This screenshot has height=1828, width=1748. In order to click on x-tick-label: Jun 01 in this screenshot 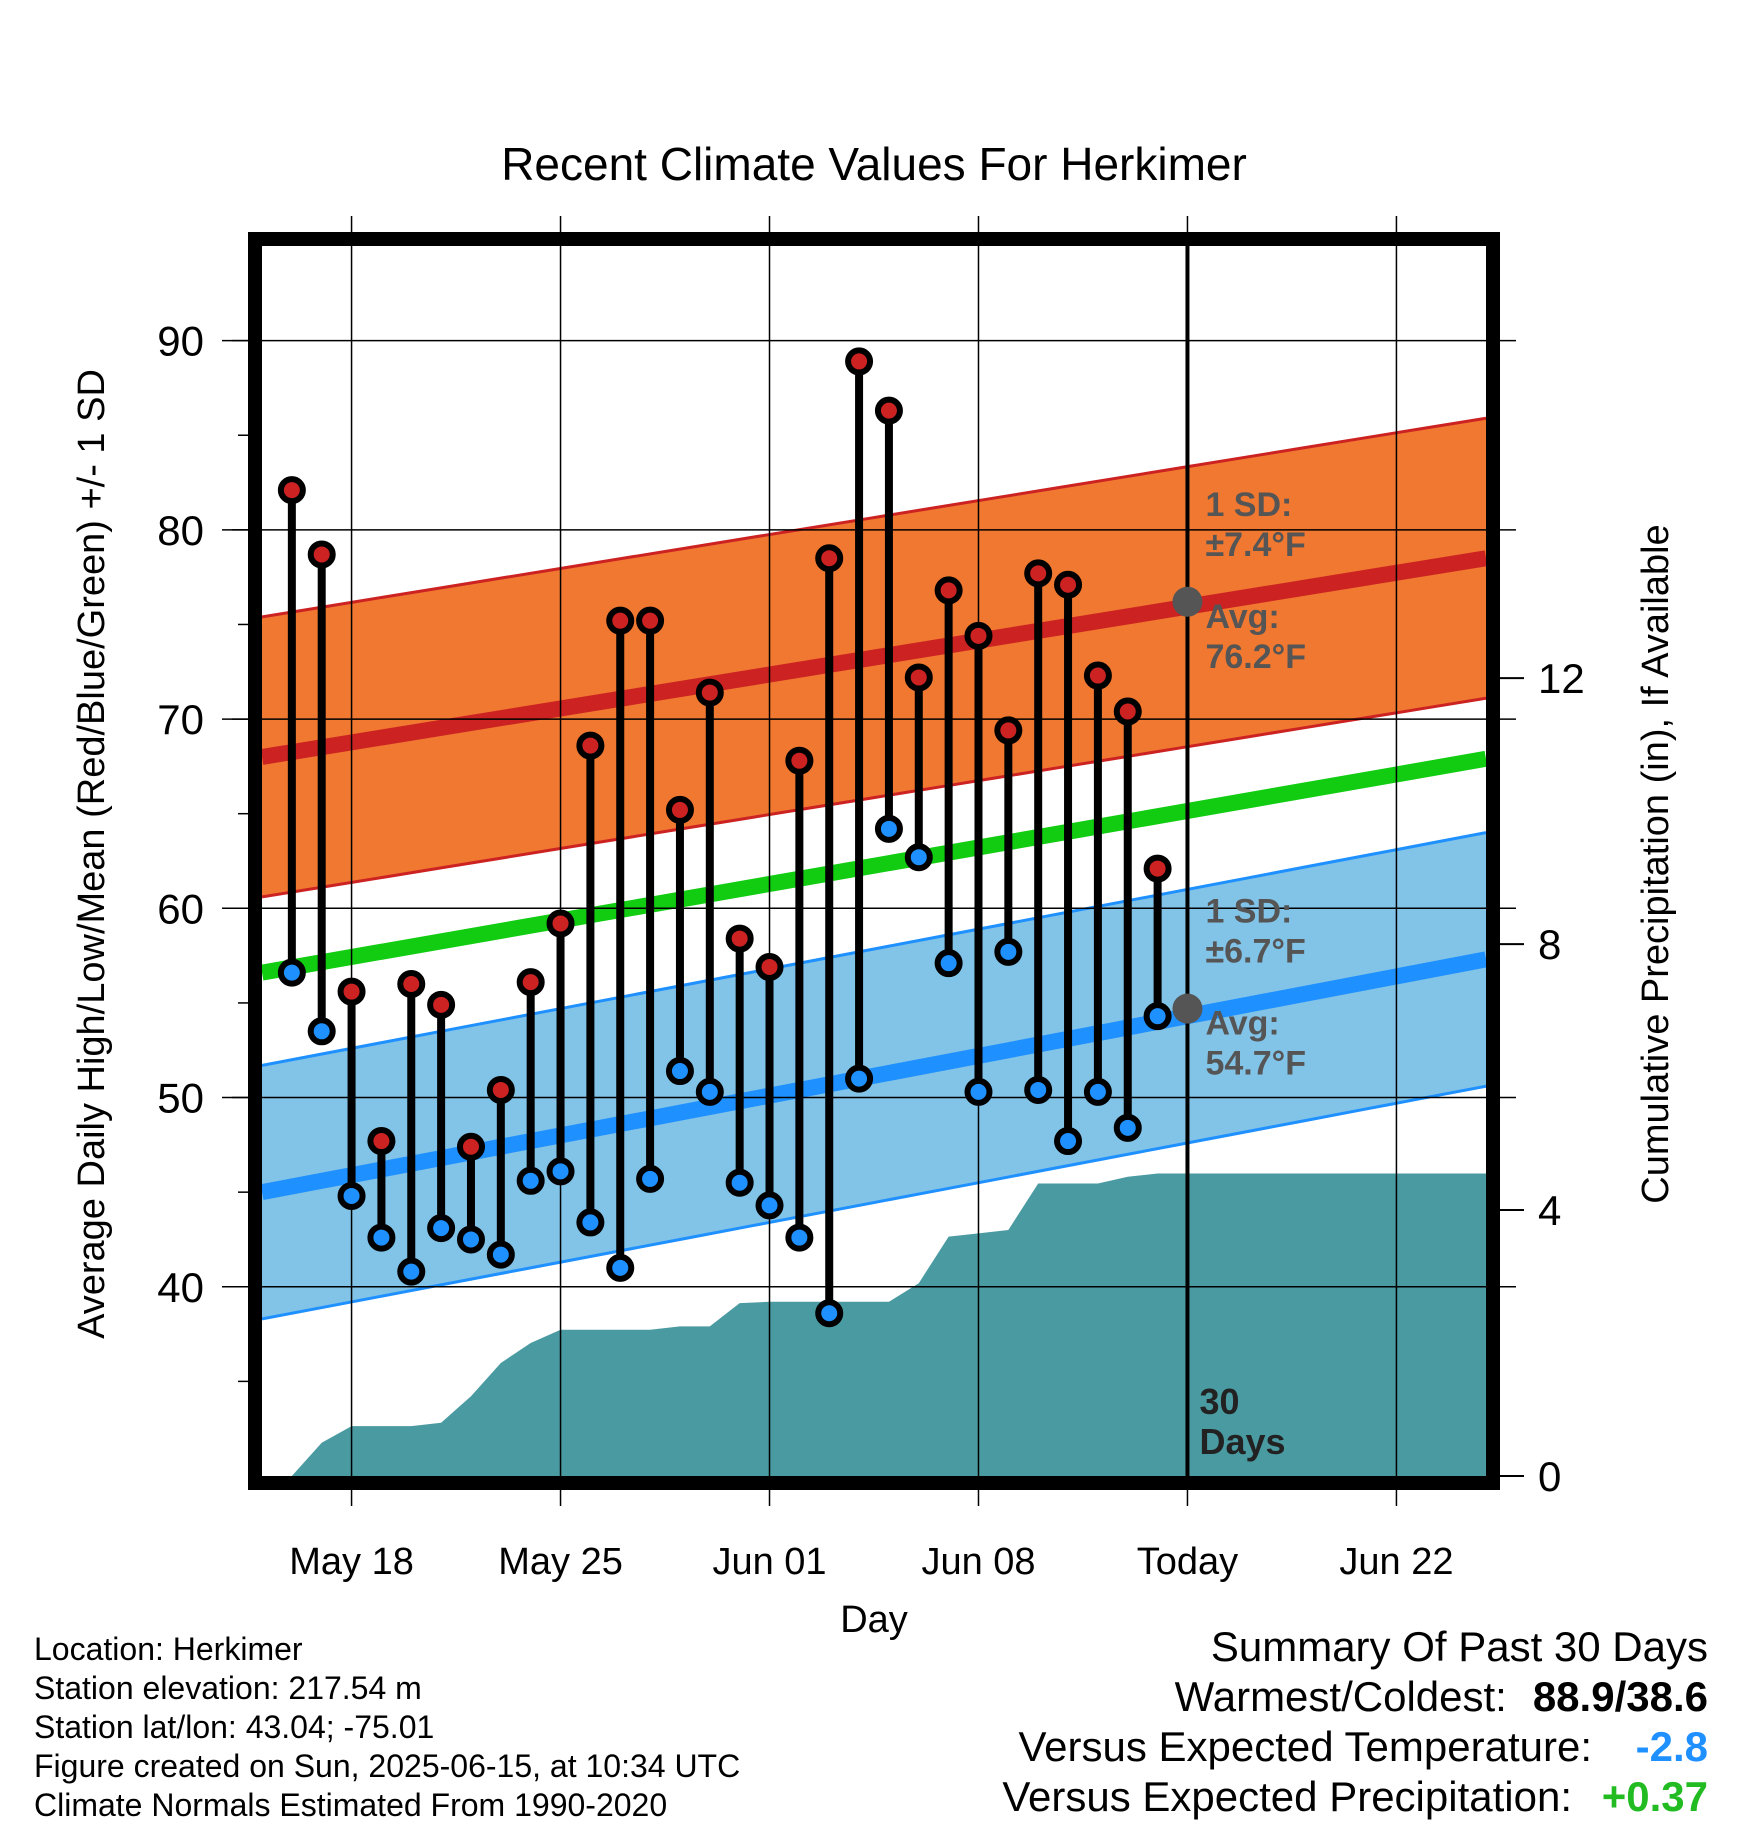, I will do `click(769, 1562)`.